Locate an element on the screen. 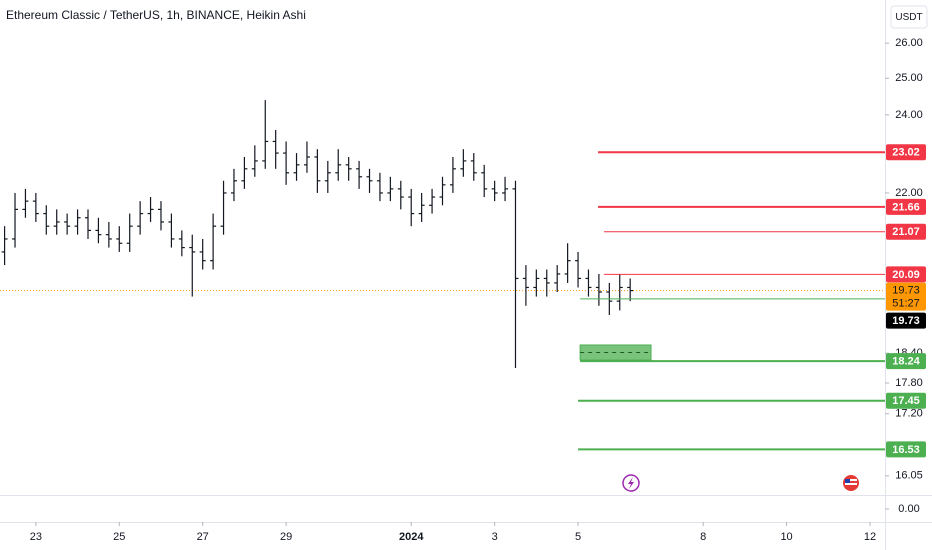 The image size is (932, 550). level-label: 21.07 is located at coordinates (906, 232).